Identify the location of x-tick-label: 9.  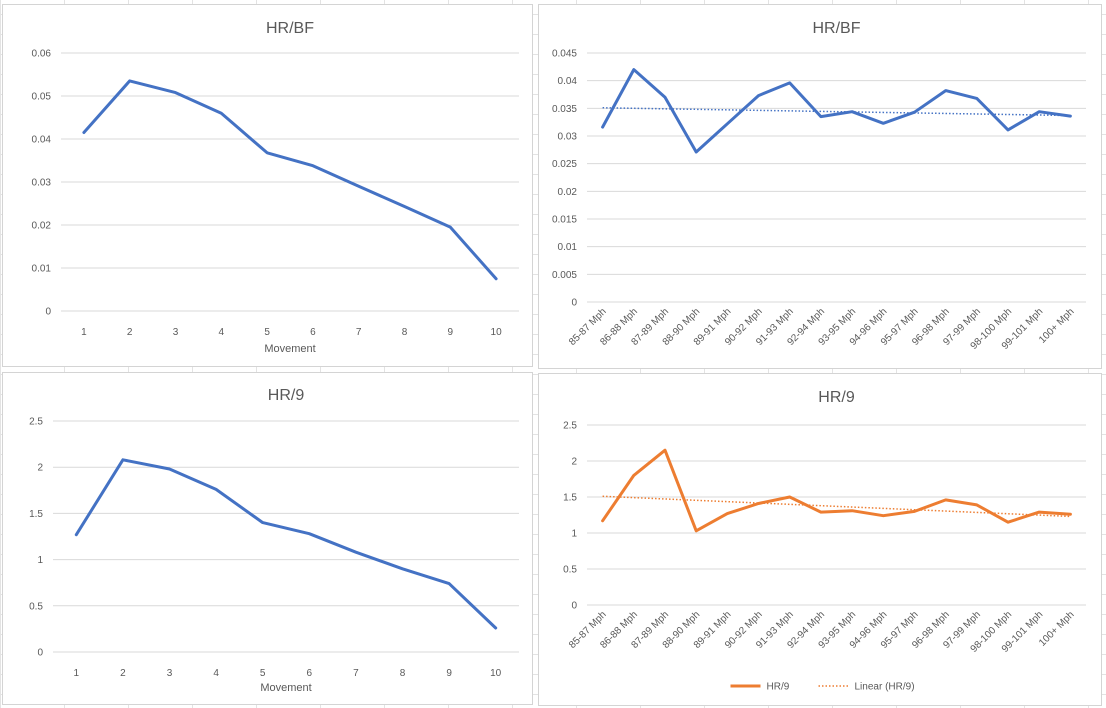
(451, 332).